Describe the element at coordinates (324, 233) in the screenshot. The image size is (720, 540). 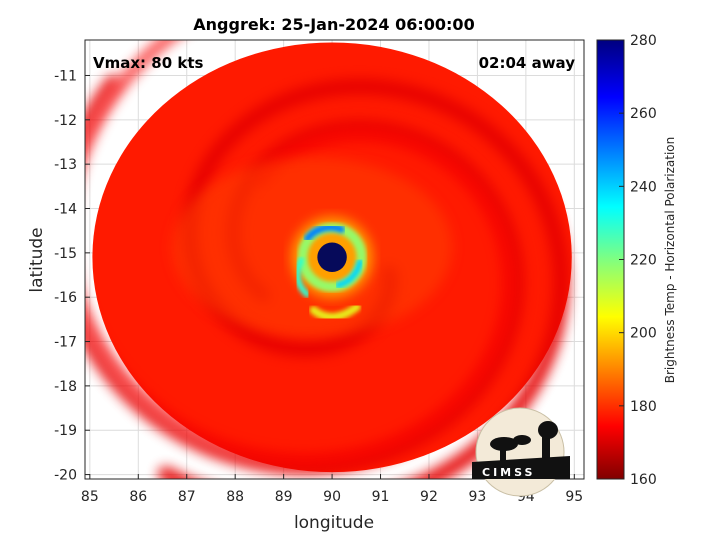
I see `eyewall-core-north` at that location.